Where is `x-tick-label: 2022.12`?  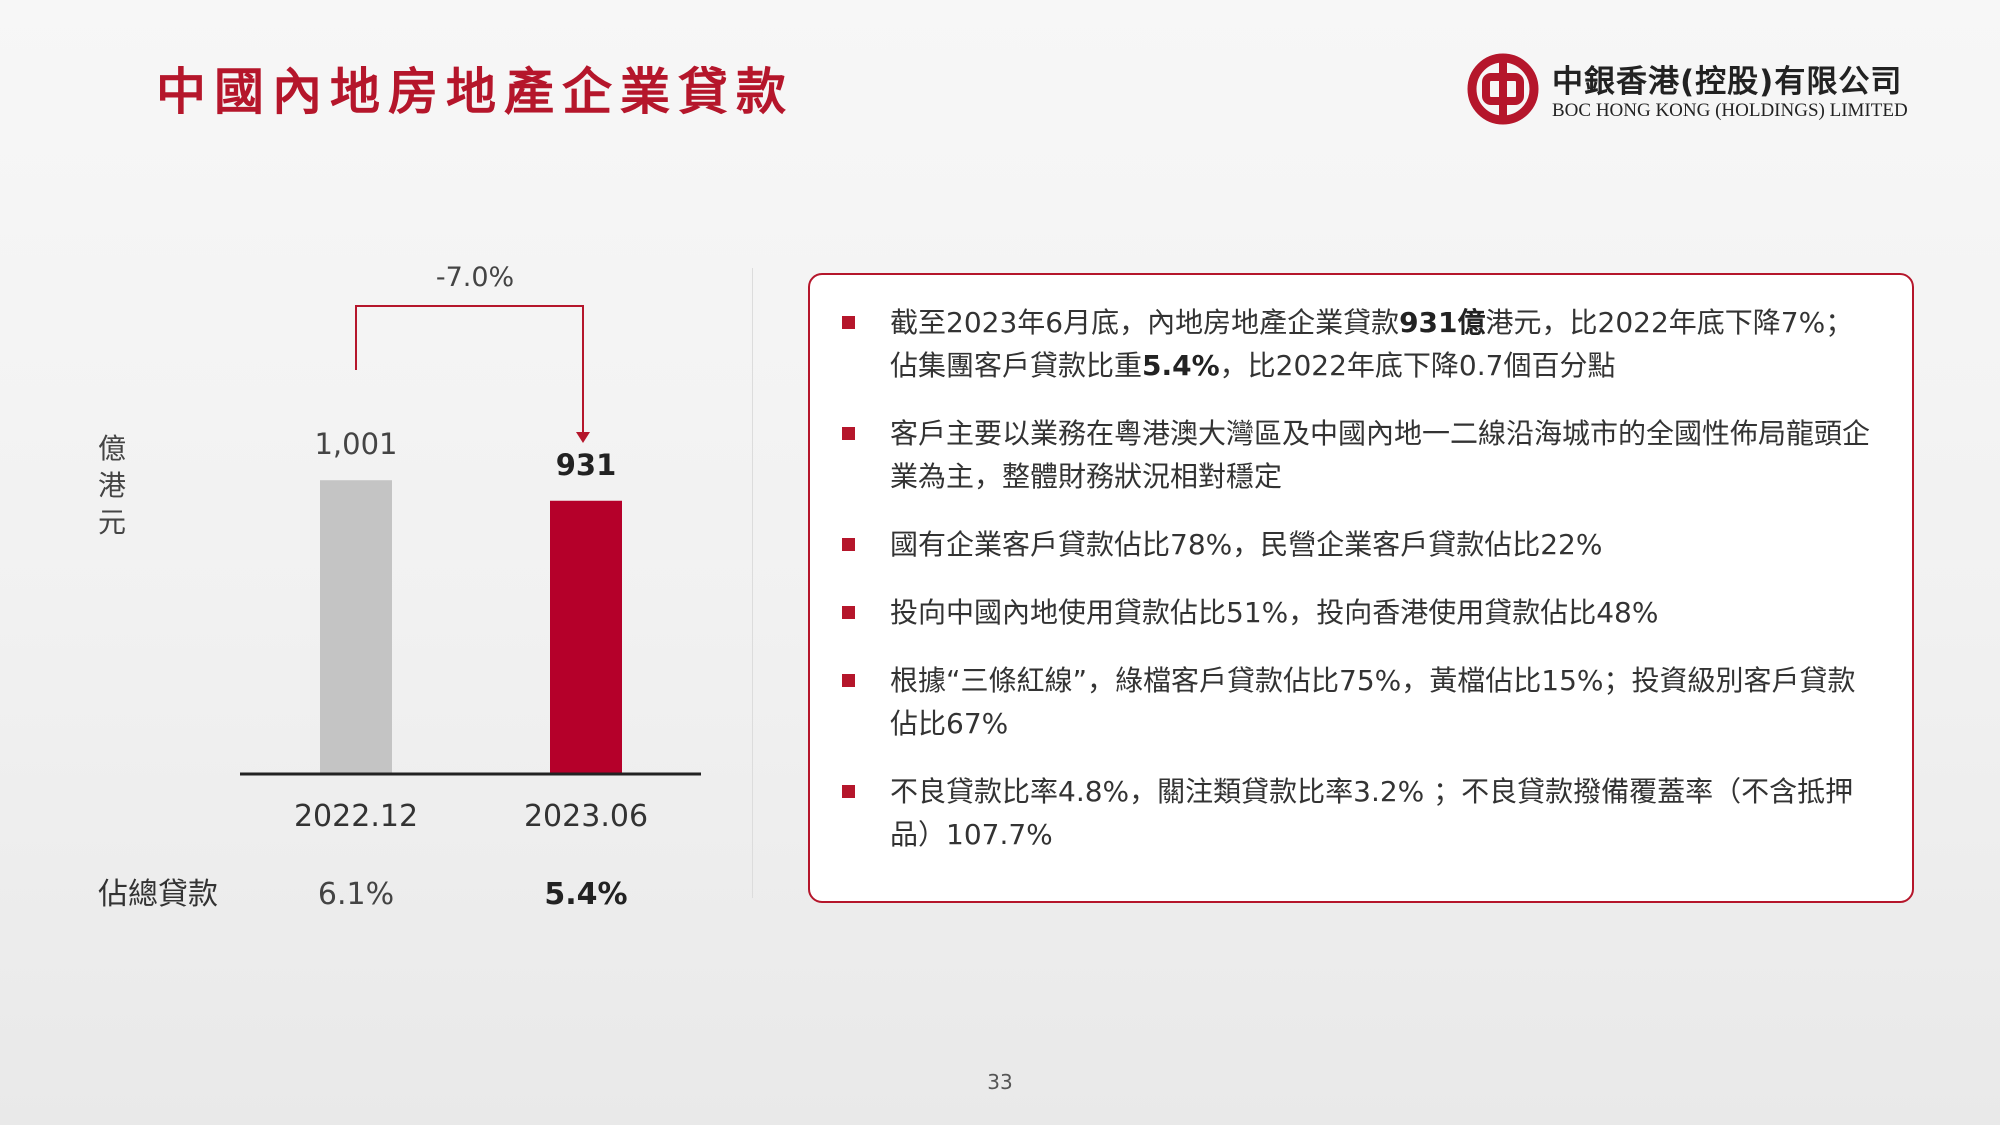
x-tick-label: 2022.12 is located at coordinates (356, 816).